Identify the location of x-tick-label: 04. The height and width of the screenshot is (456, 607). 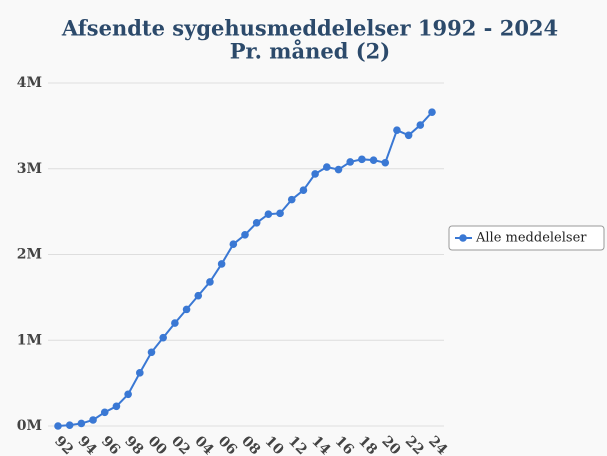
(203, 444).